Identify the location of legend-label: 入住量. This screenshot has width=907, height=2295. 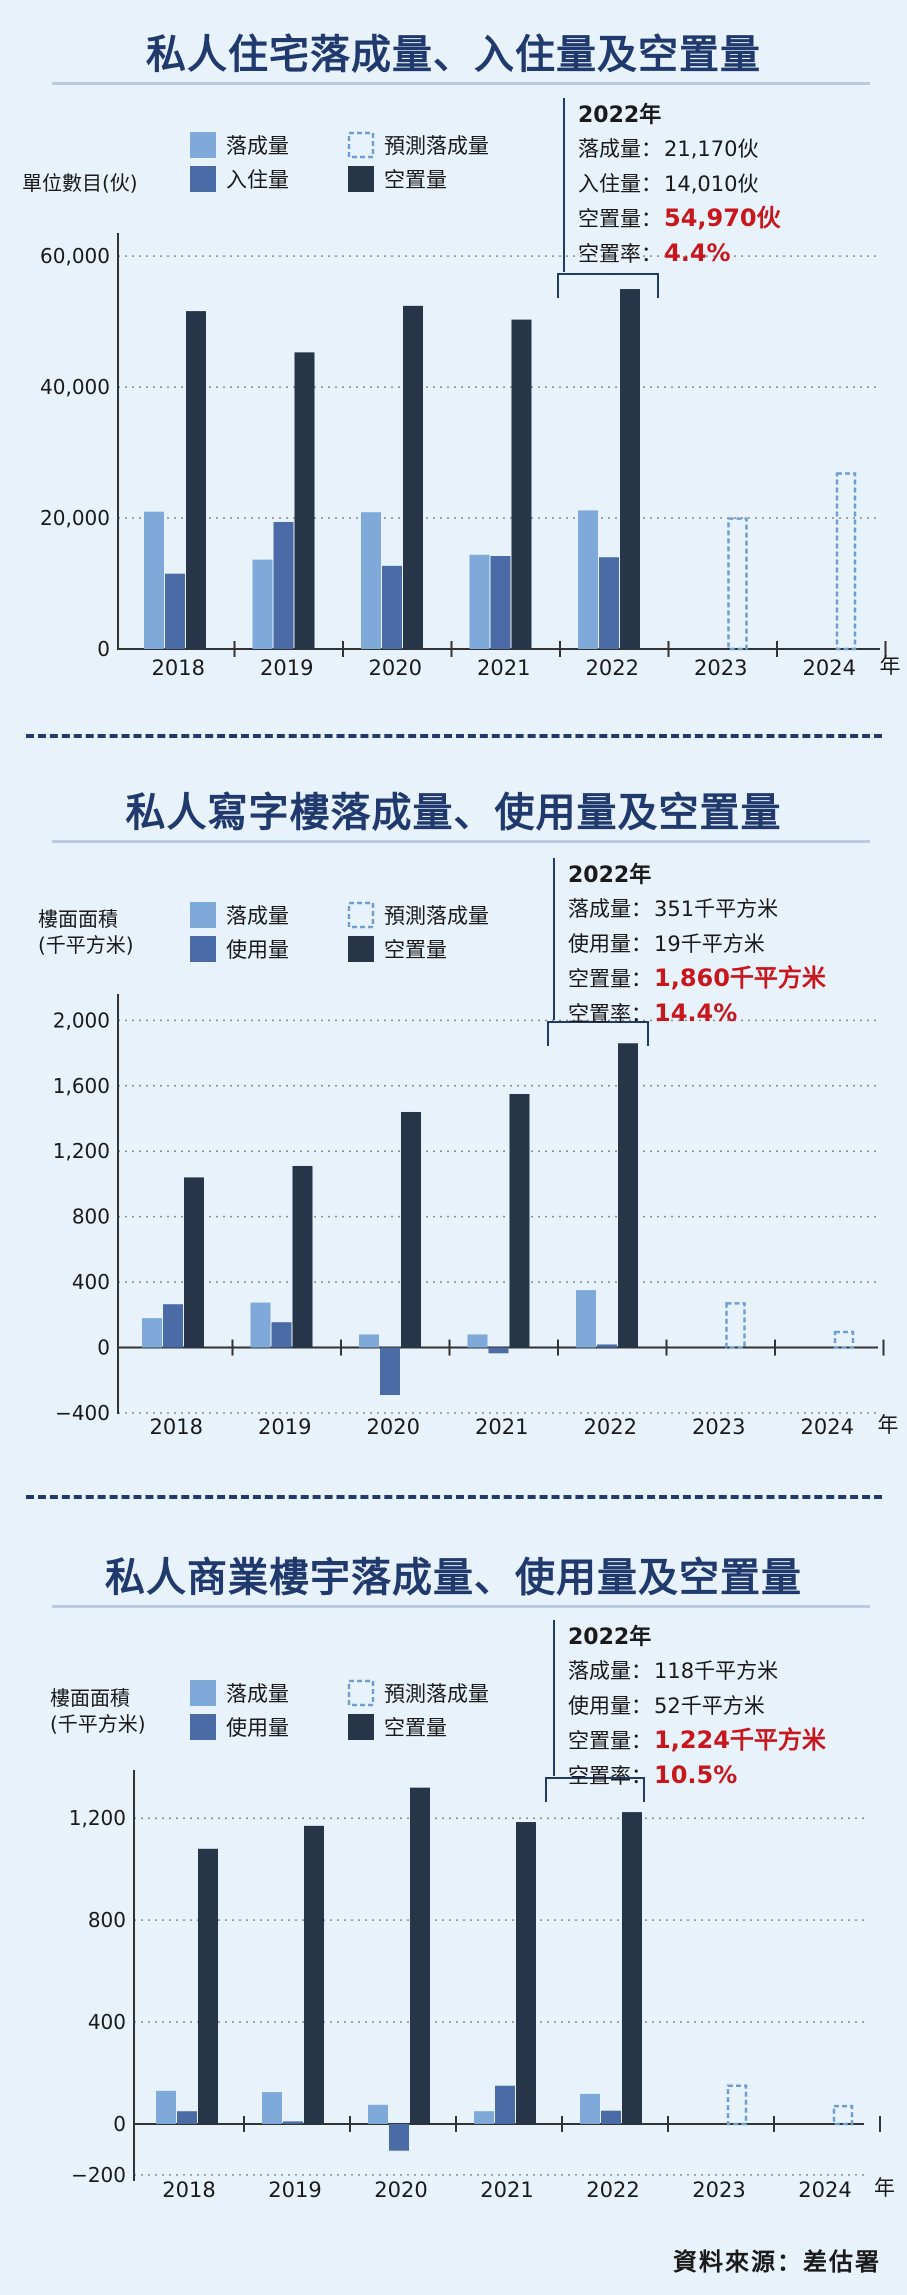
(257, 180).